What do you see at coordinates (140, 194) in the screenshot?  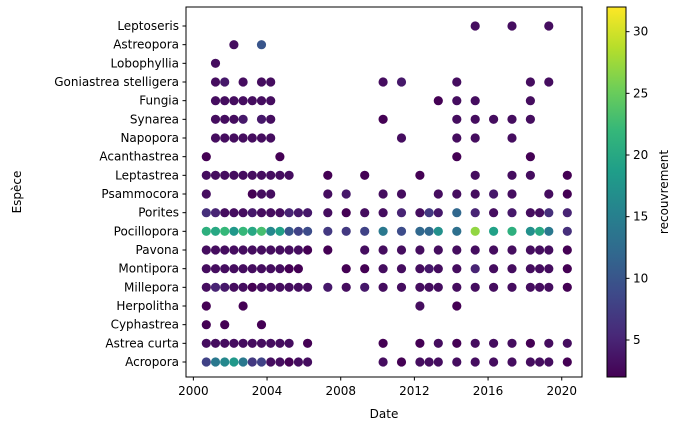 I see `y-tick-label: Psammocora` at bounding box center [140, 194].